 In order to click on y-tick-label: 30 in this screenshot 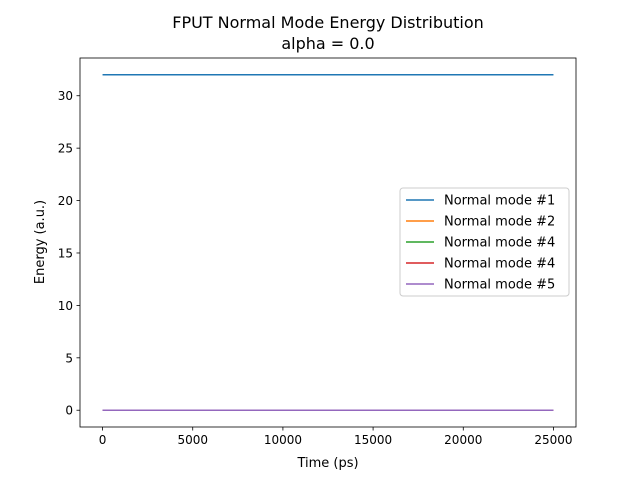, I will do `click(65, 96)`.